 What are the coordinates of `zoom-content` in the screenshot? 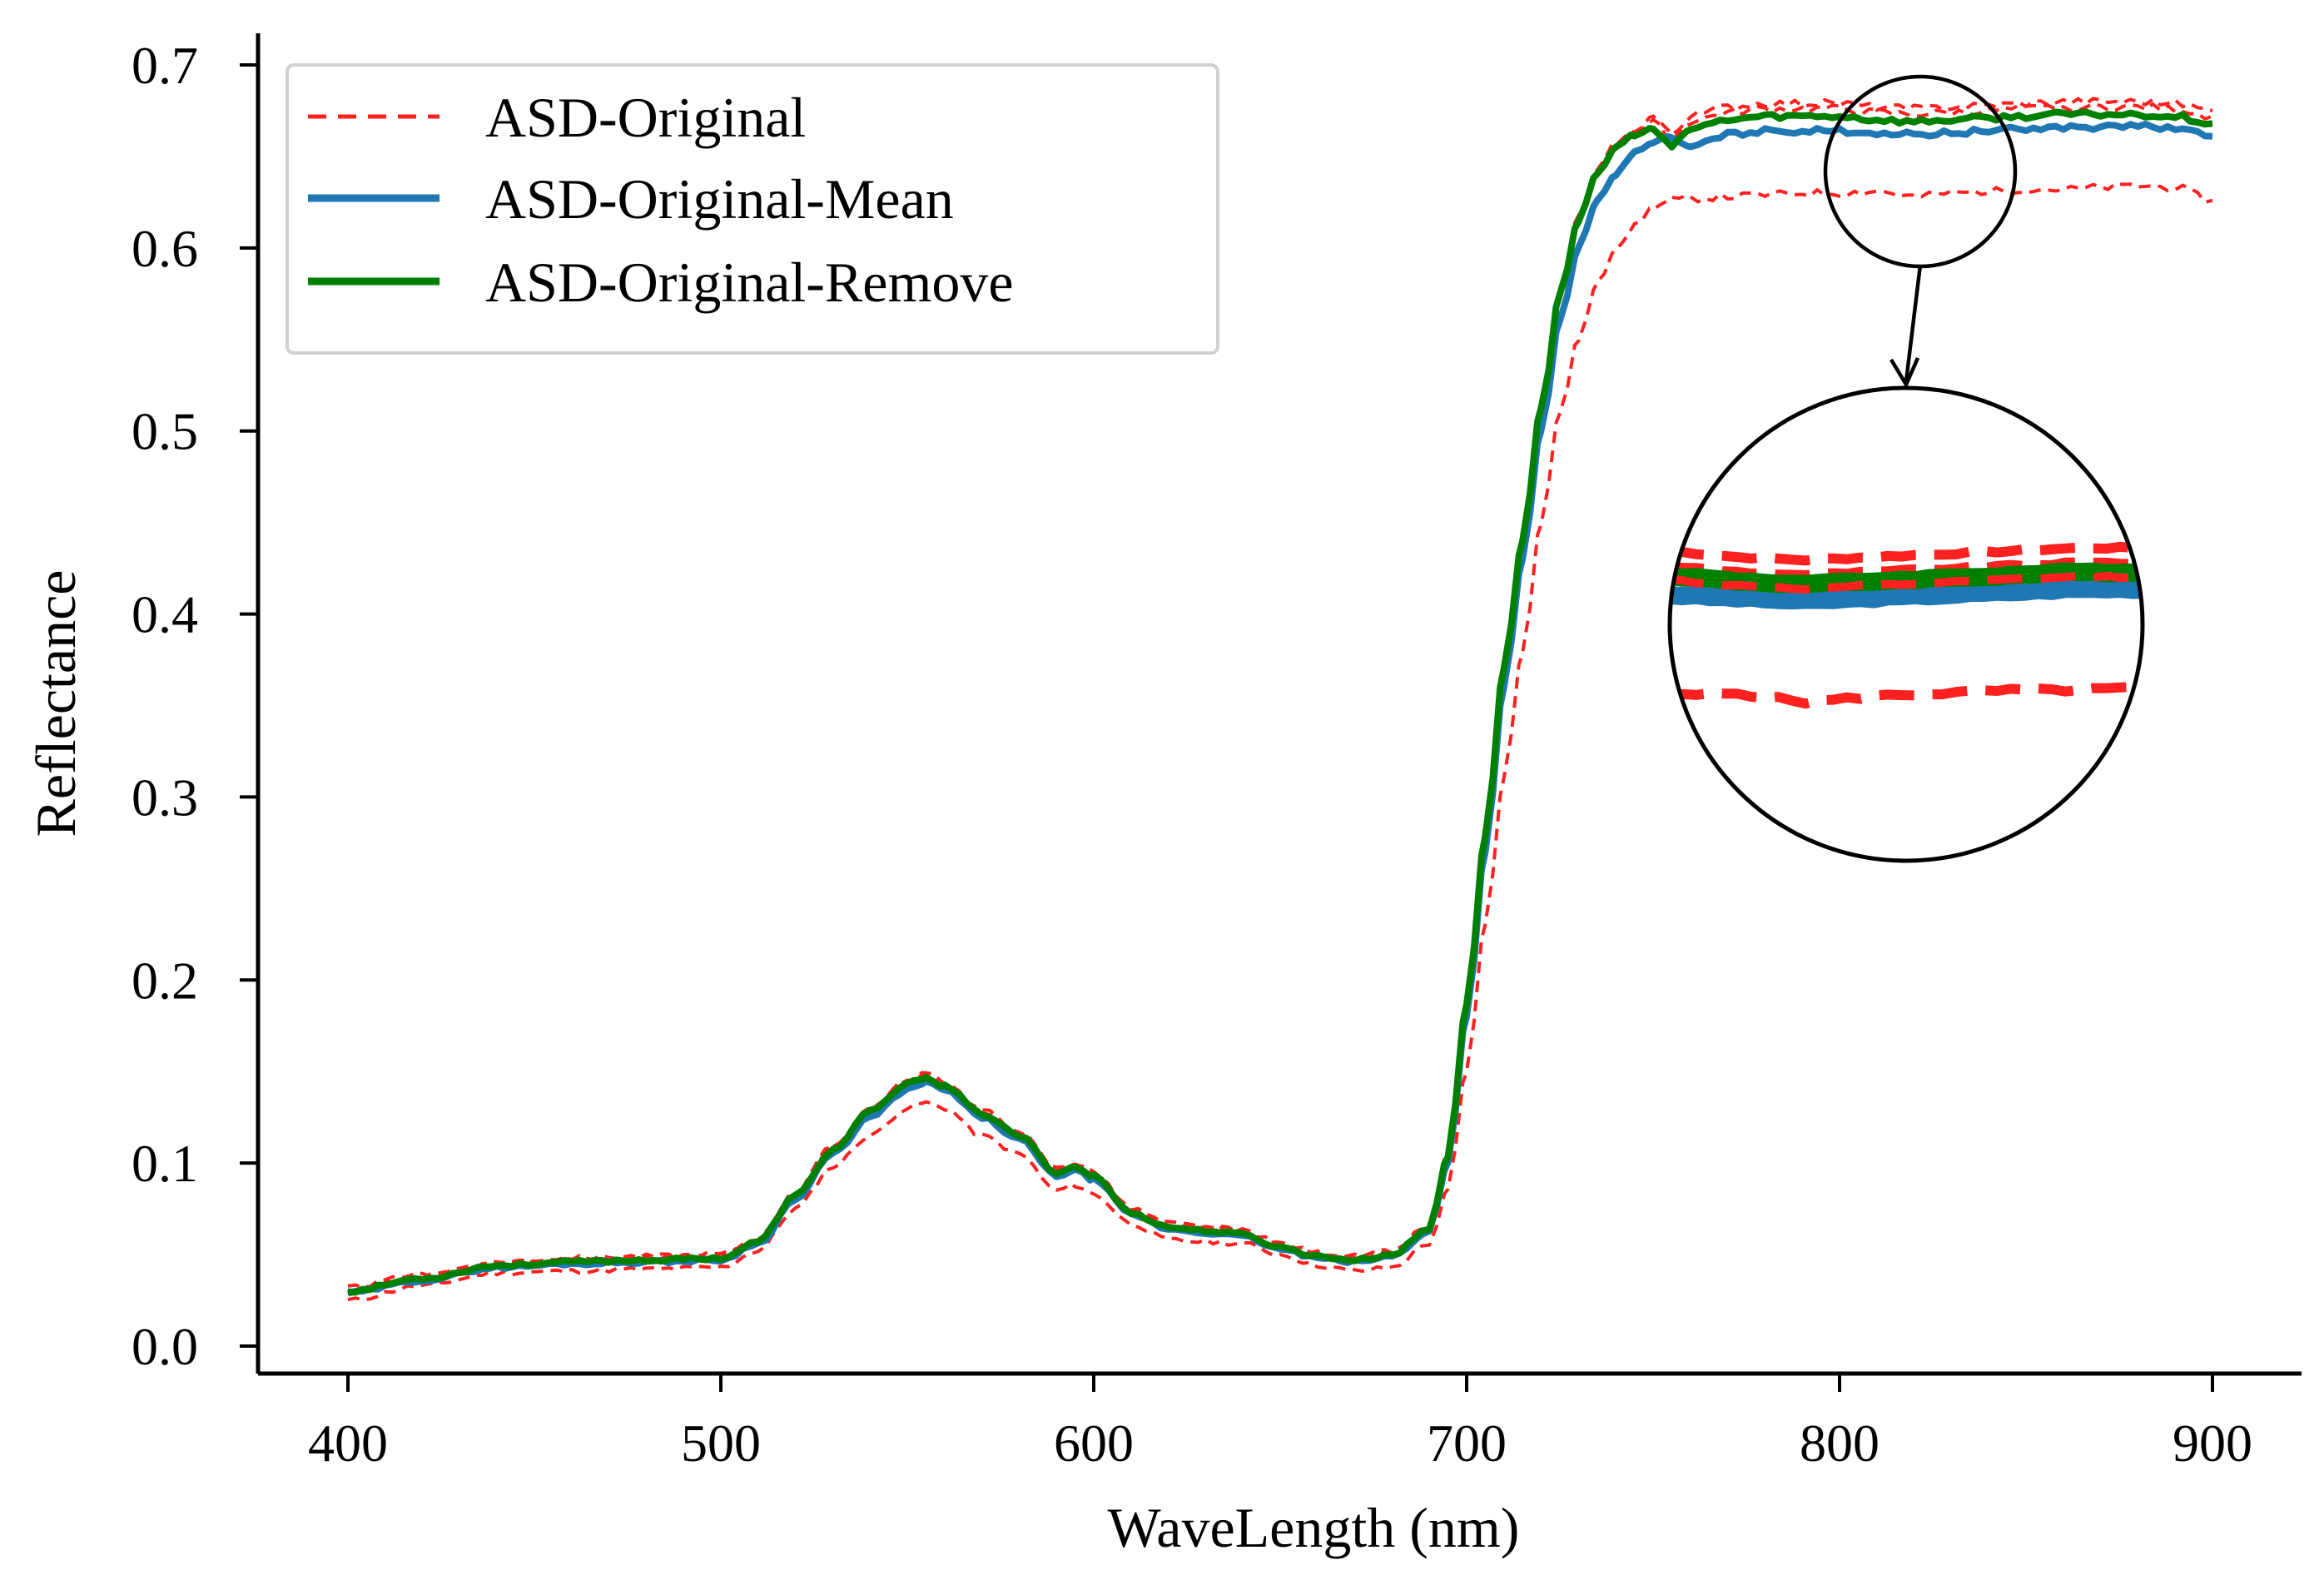 It's located at (1906, 625).